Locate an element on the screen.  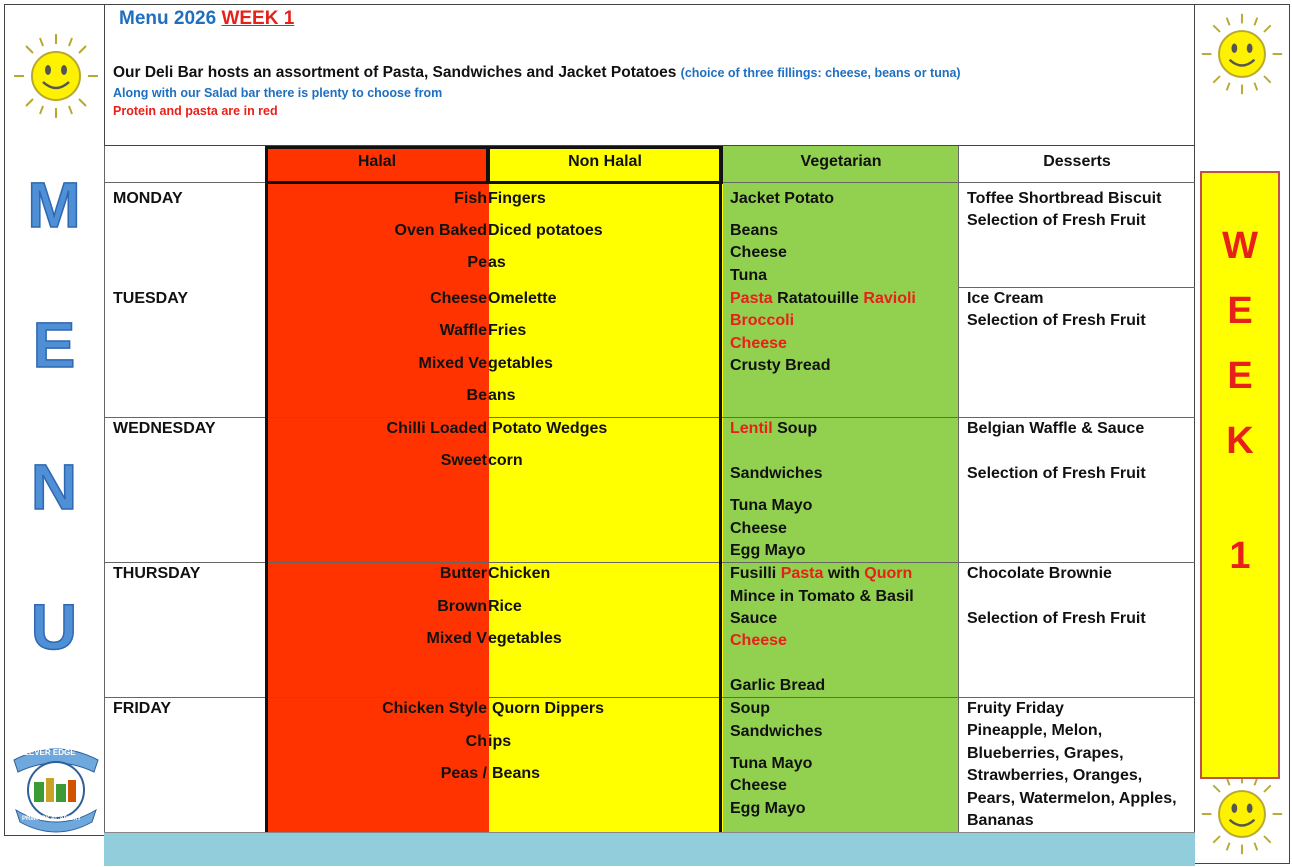
main-dish-left: Oven Baked is located at coordinates (440, 230).